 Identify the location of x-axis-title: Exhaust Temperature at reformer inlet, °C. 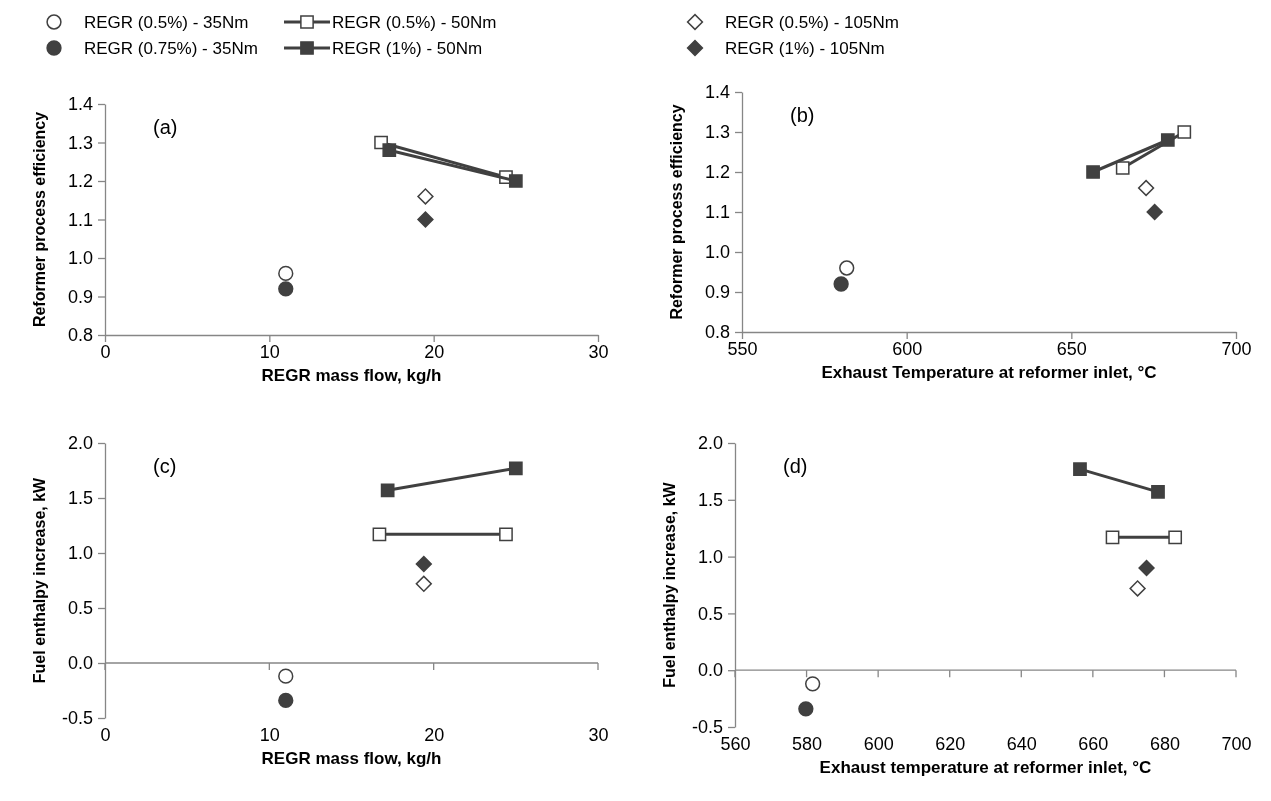
(989, 372).